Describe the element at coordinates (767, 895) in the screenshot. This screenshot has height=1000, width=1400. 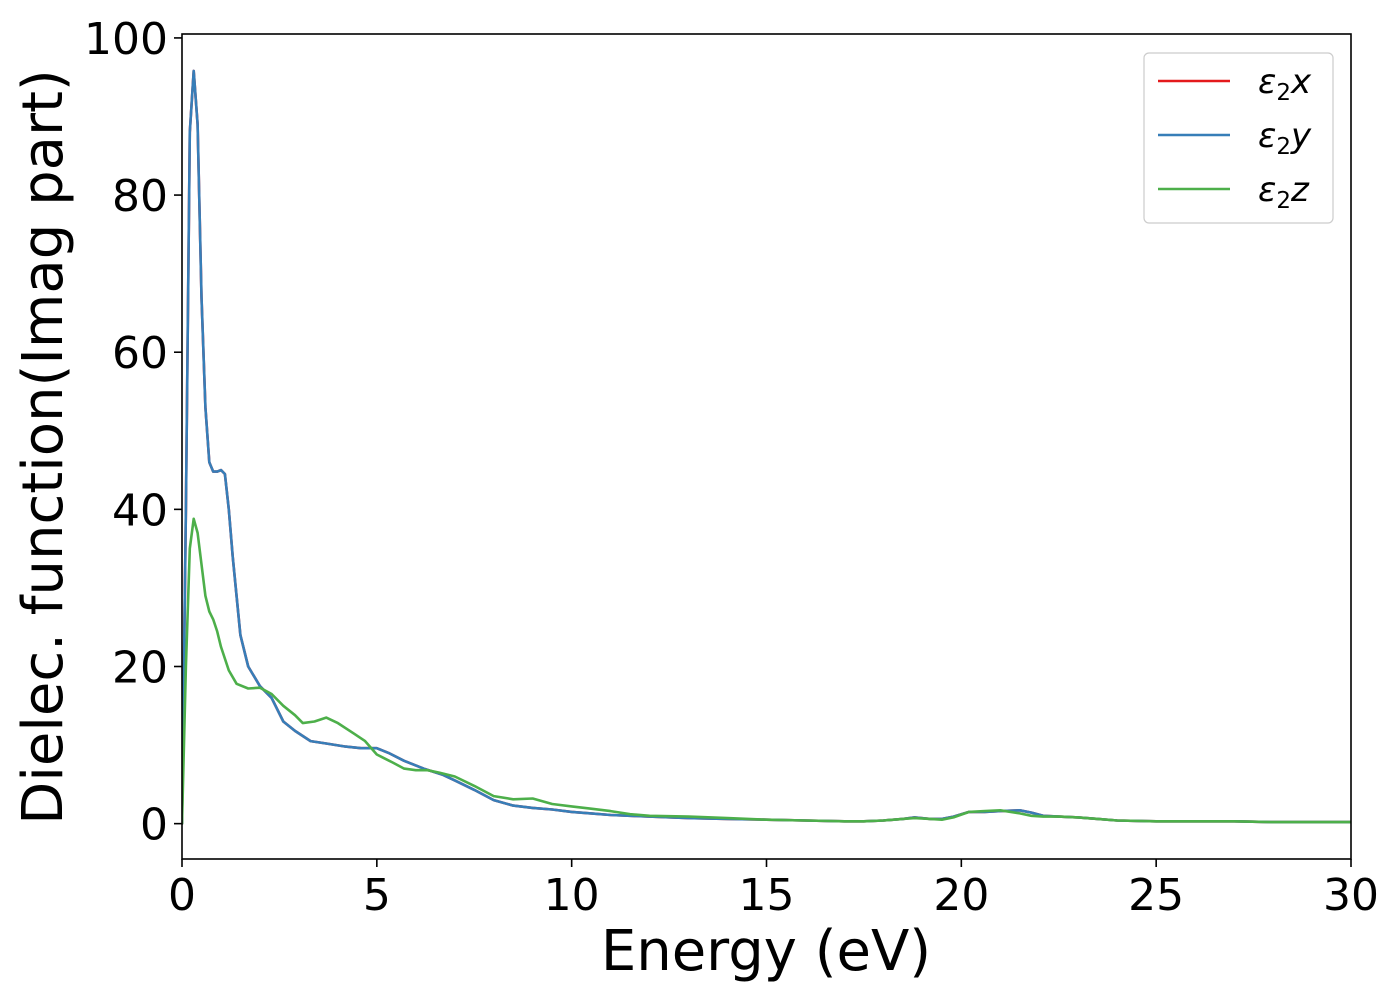
I see `x-tick-label: 15` at that location.